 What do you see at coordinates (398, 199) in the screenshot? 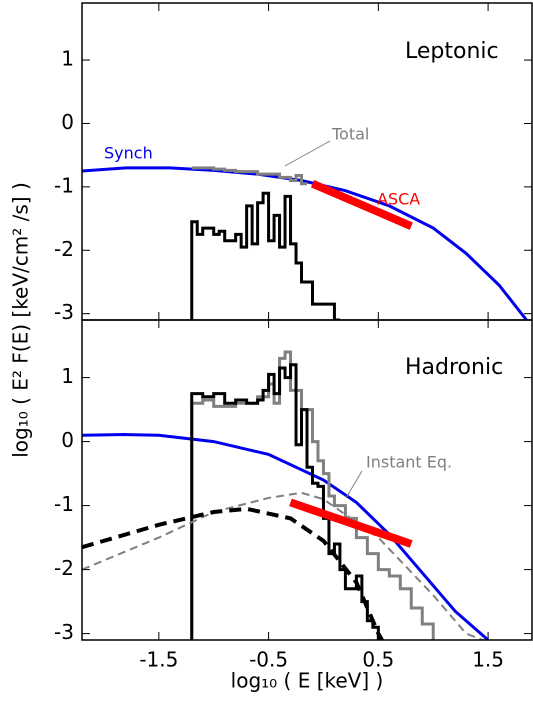
I see `series-label: ASCA` at bounding box center [398, 199].